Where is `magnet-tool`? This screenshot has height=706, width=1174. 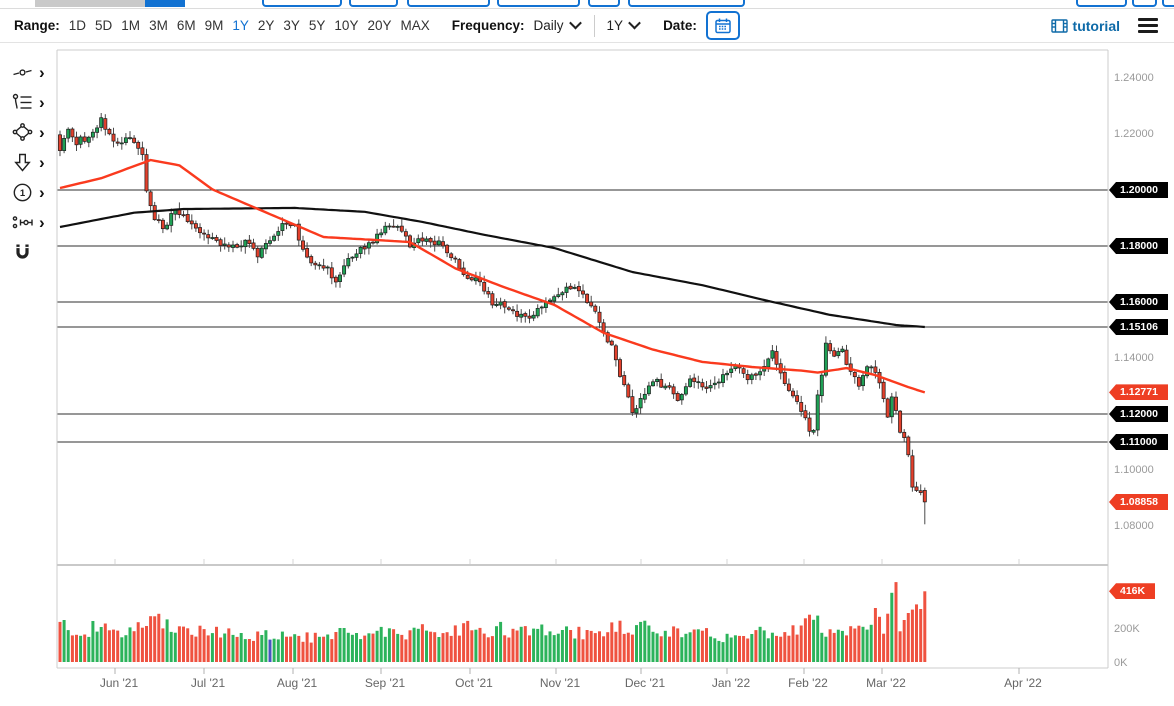
magnet-tool is located at coordinates (33, 253).